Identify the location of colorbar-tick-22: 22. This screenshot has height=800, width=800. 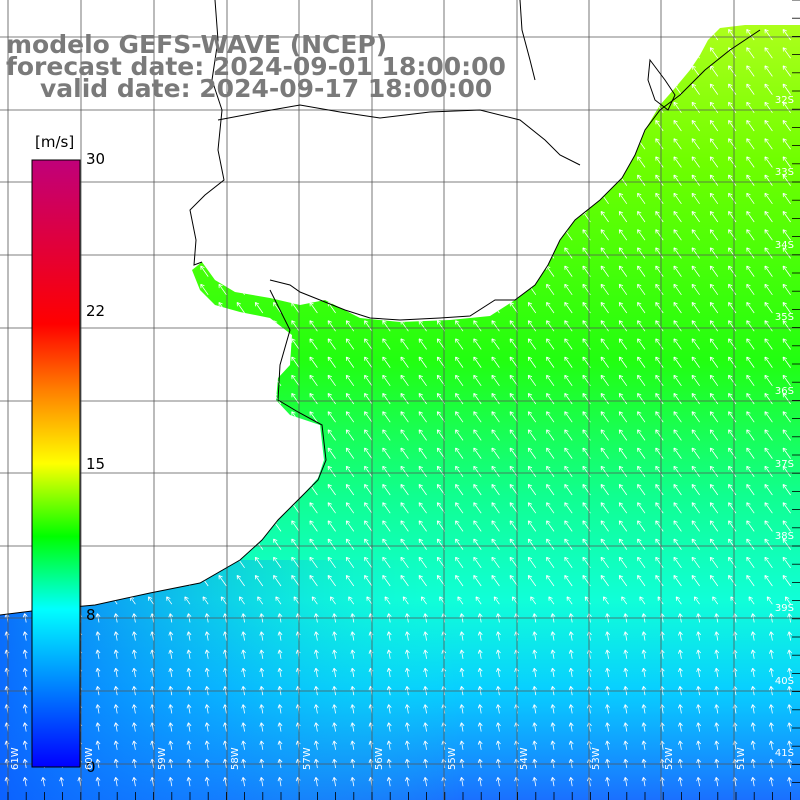
(96, 311).